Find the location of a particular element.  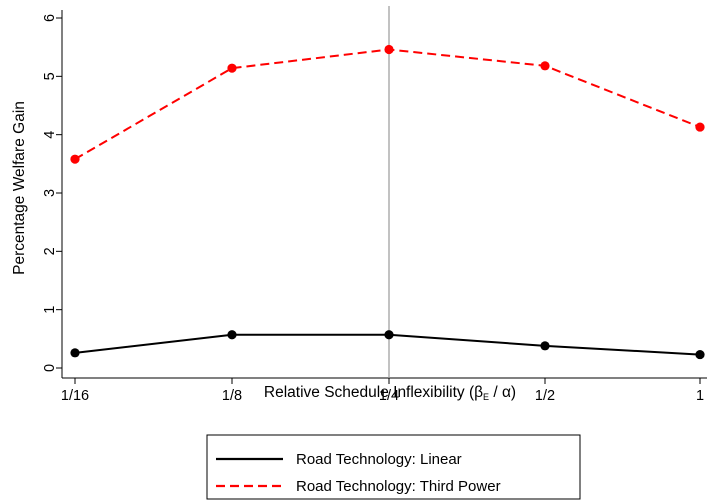

y-tick-label: 2 is located at coordinates (50, 251).